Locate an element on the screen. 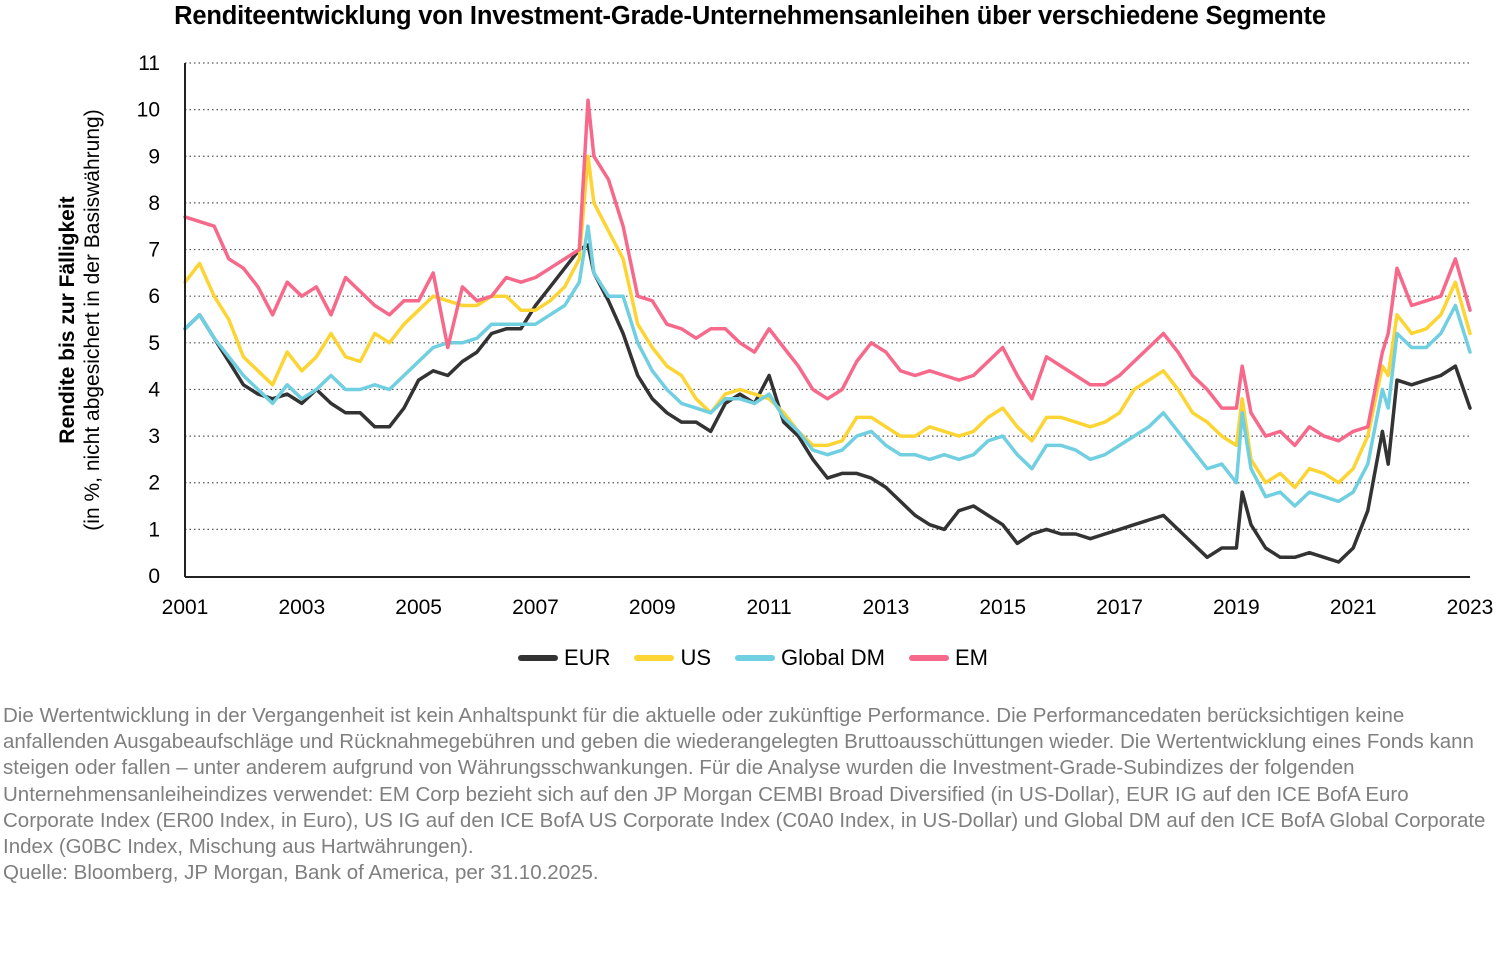 The height and width of the screenshot is (953, 1500). legend: EUR US Global DM EM is located at coordinates (750, 658).